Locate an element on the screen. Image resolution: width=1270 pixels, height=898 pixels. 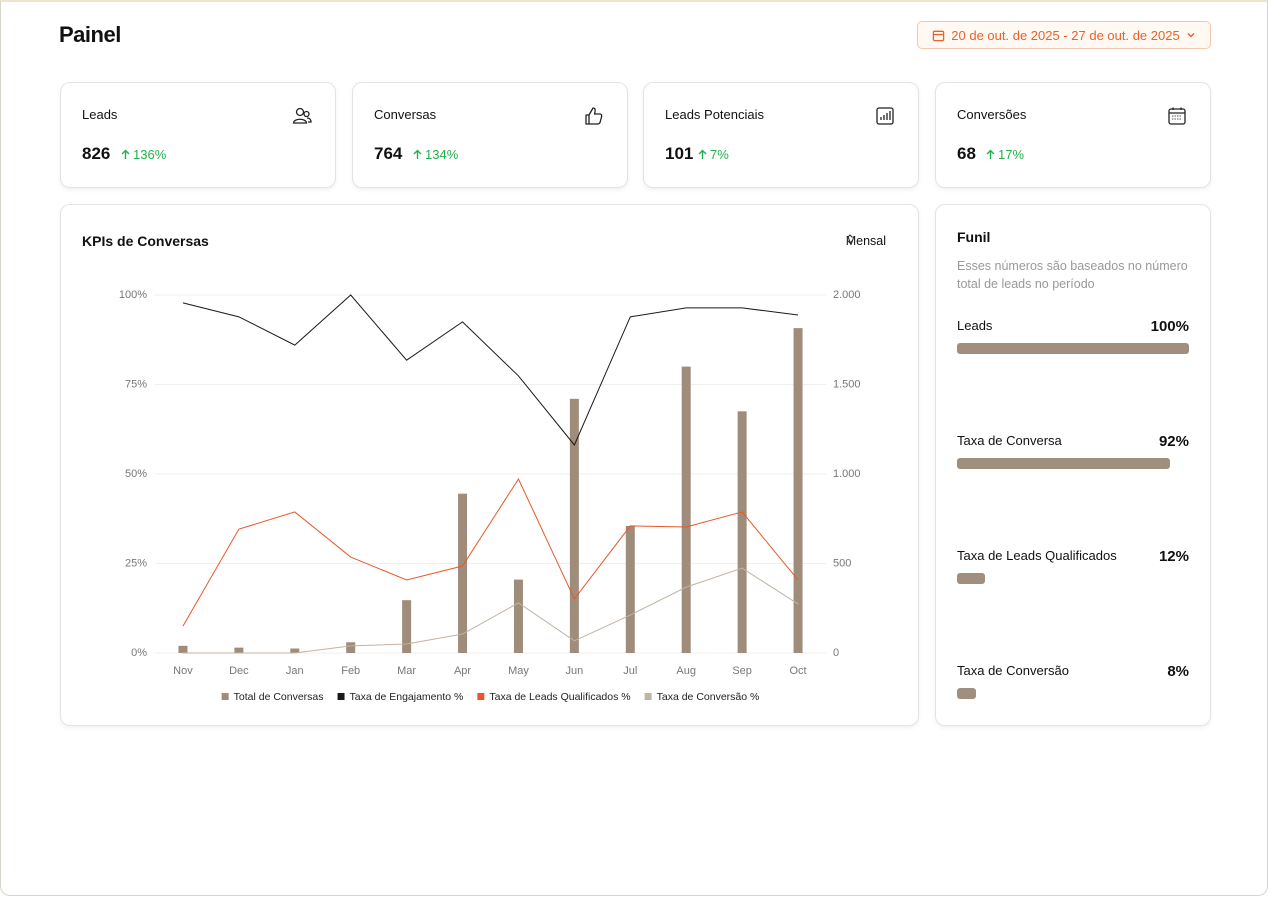
x-tick-label: Apr is located at coordinates (462, 671).